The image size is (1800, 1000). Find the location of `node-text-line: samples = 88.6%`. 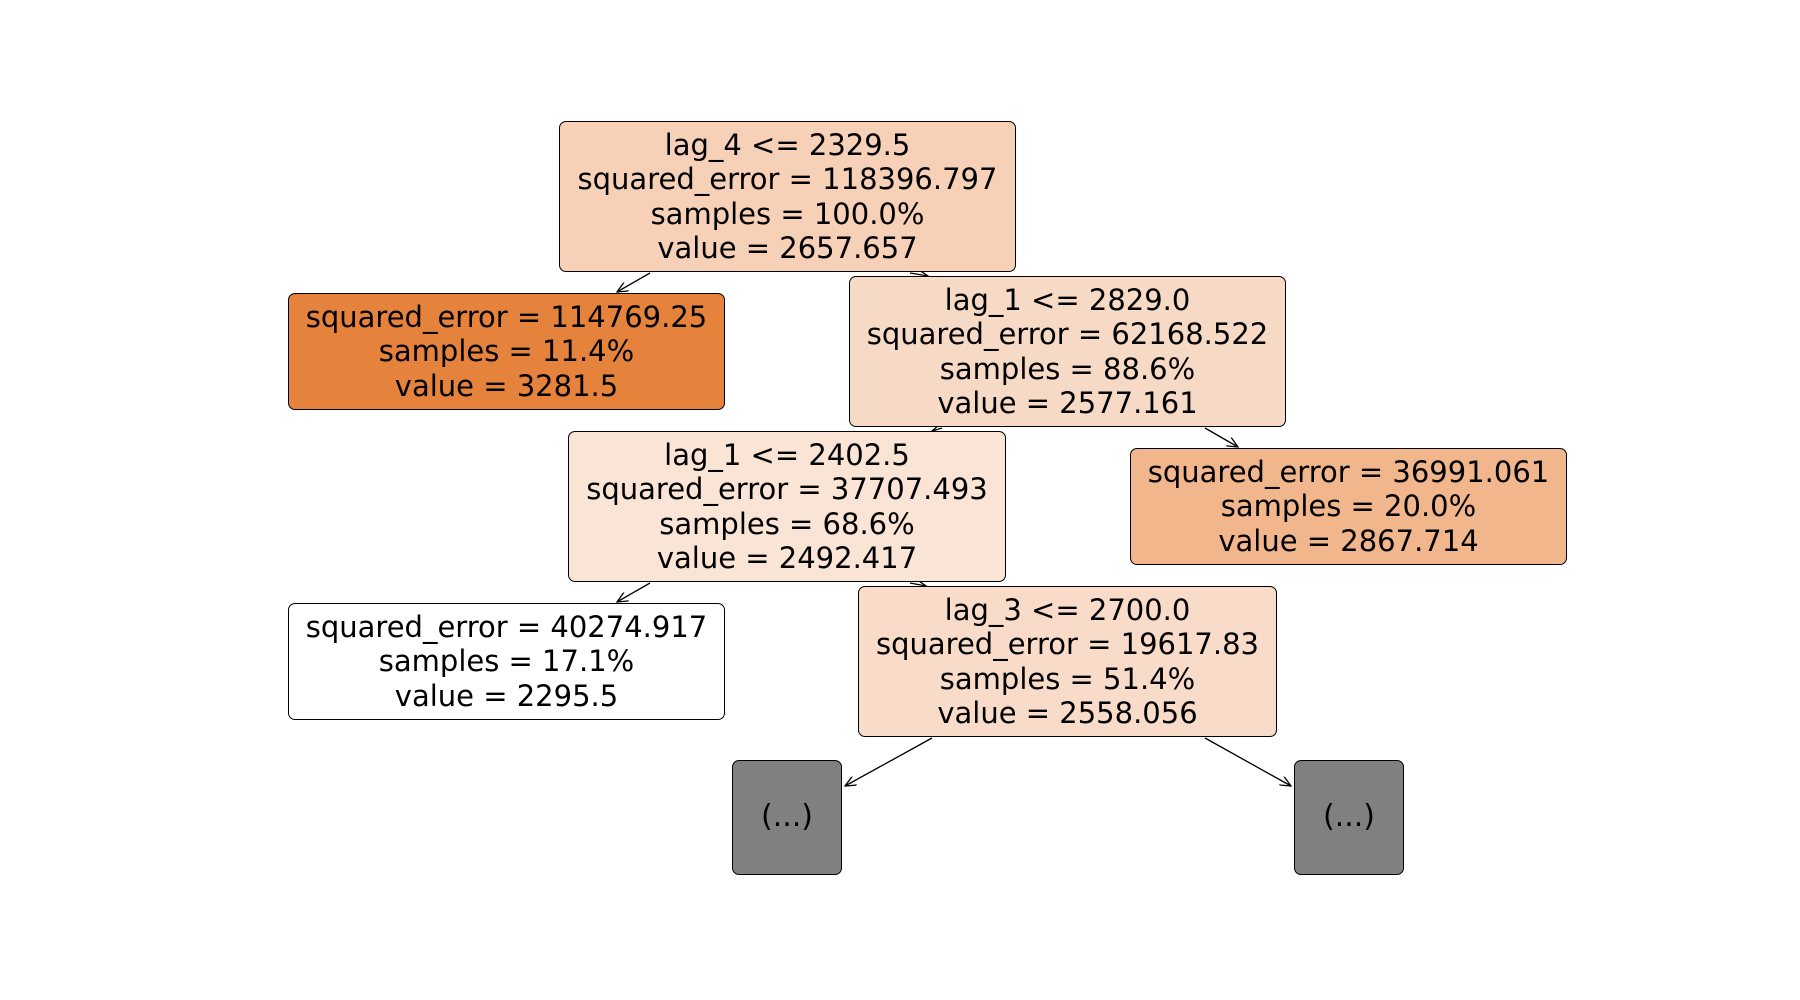

node-text-line: samples = 88.6% is located at coordinates (1067, 368).